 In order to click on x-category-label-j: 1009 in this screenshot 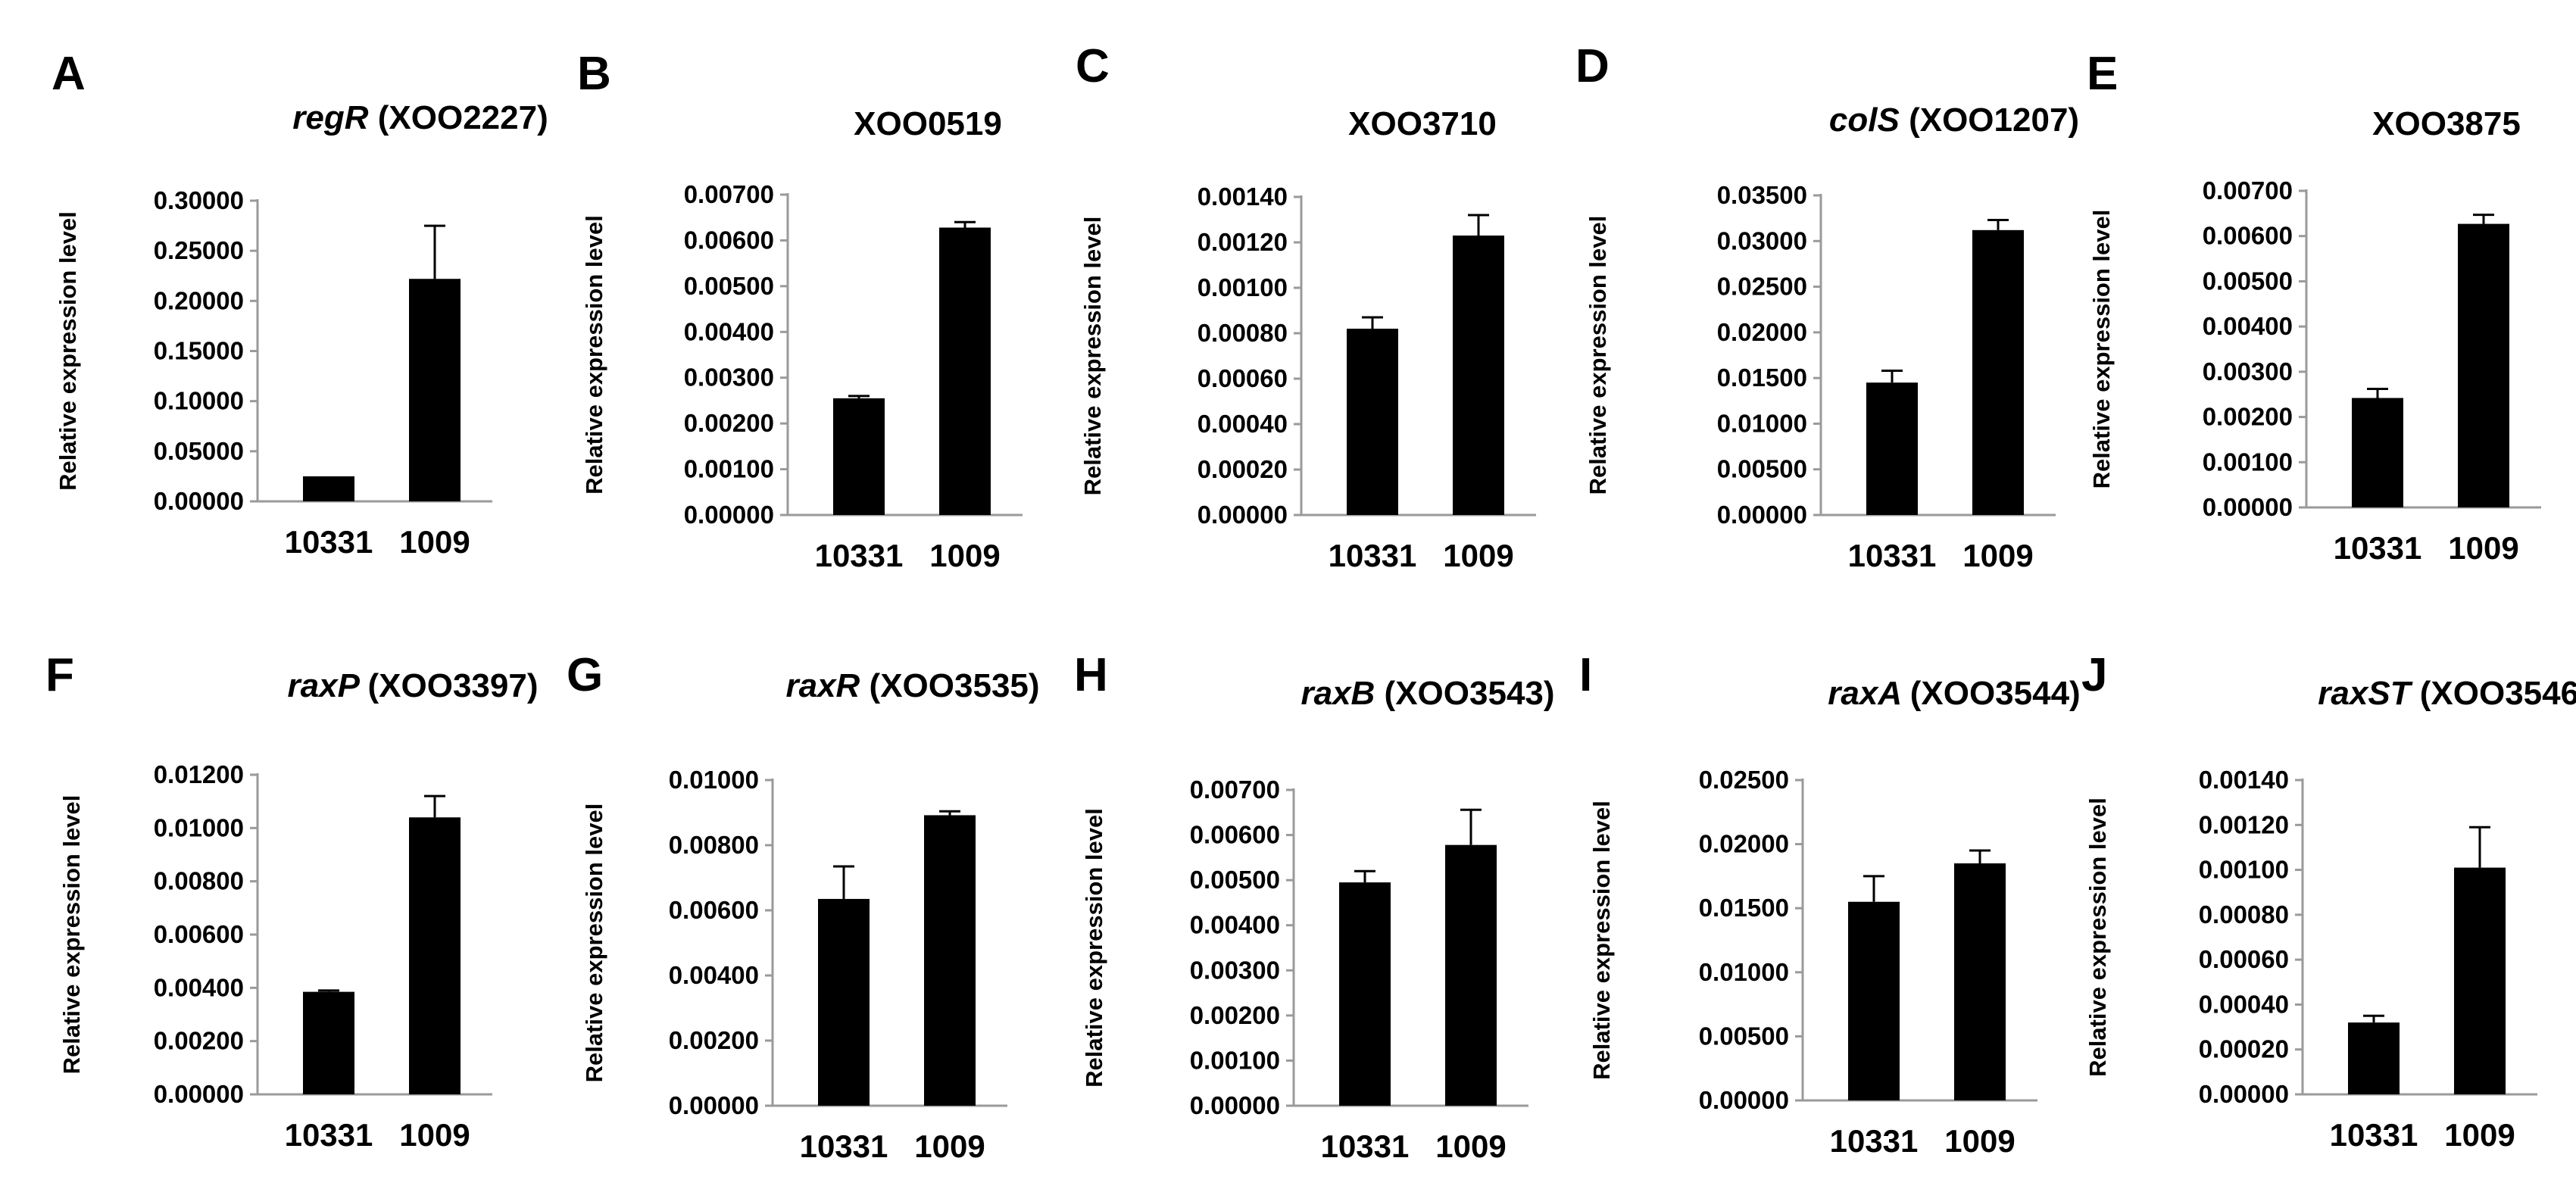, I will do `click(2480, 1135)`.